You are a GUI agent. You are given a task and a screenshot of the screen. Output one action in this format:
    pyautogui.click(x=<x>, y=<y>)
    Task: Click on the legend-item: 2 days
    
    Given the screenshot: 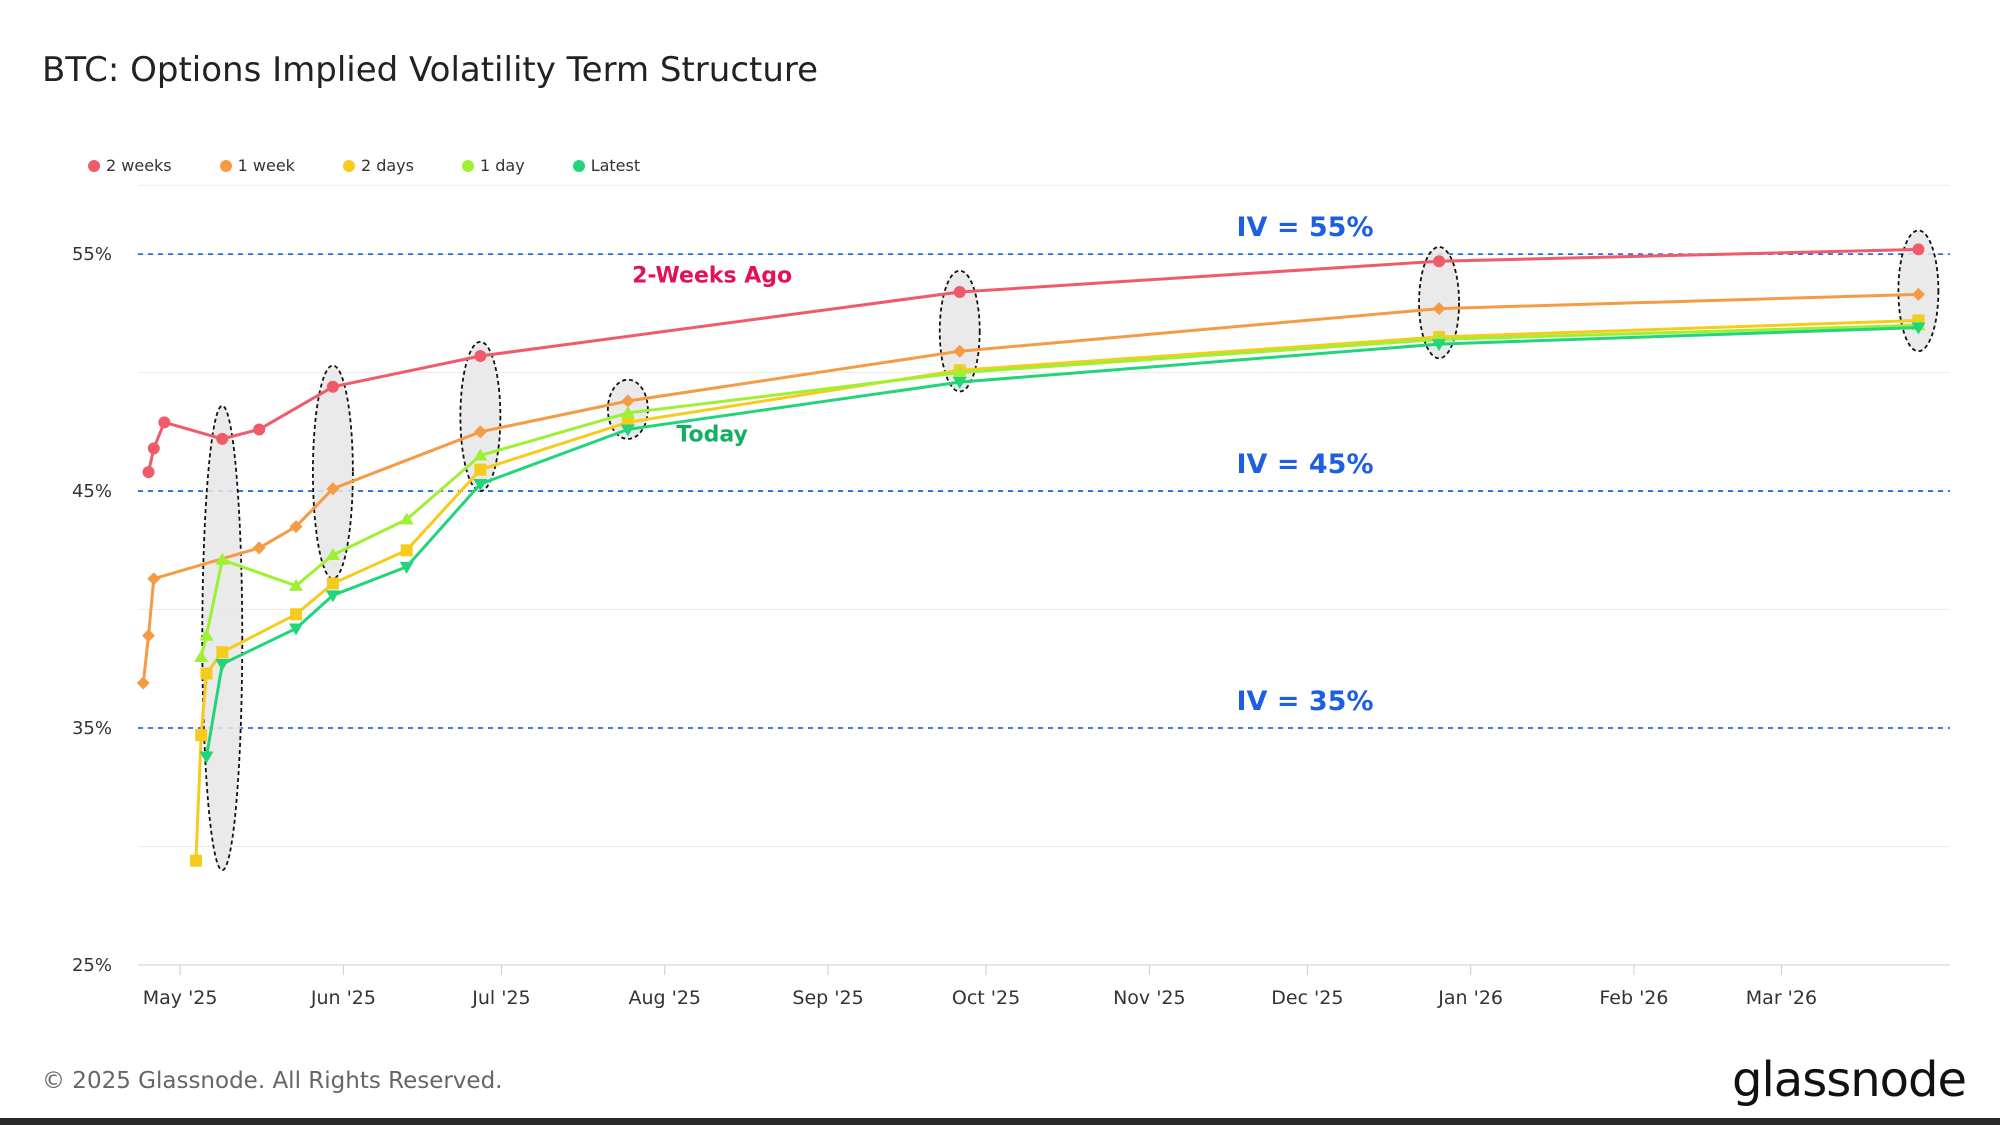 What is the action you would take?
    pyautogui.click(x=378, y=165)
    